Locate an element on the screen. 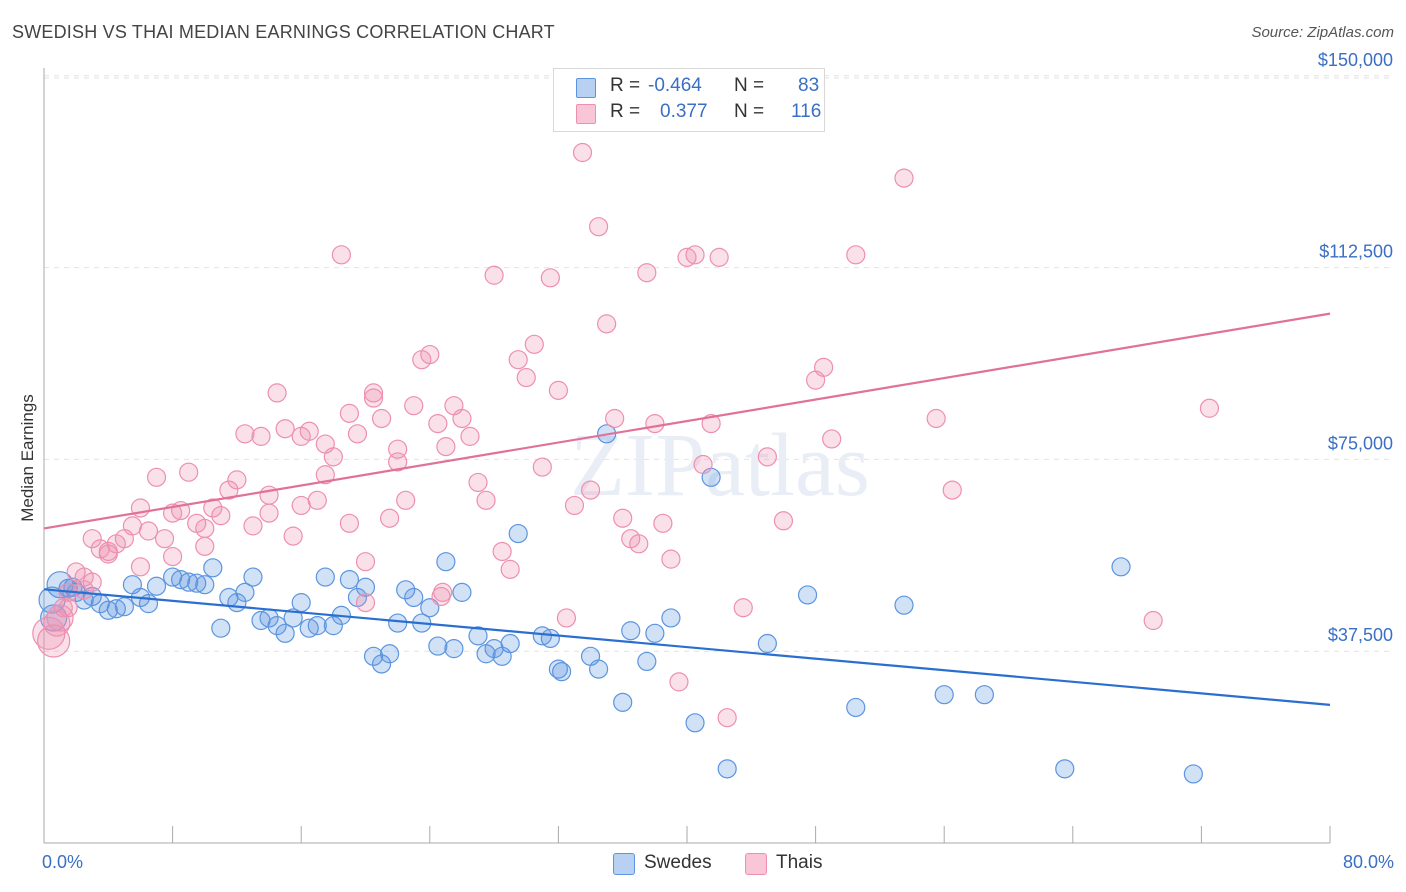 The height and width of the screenshot is (892, 1406). legend-n-value: 116 is located at coordinates (806, 111).